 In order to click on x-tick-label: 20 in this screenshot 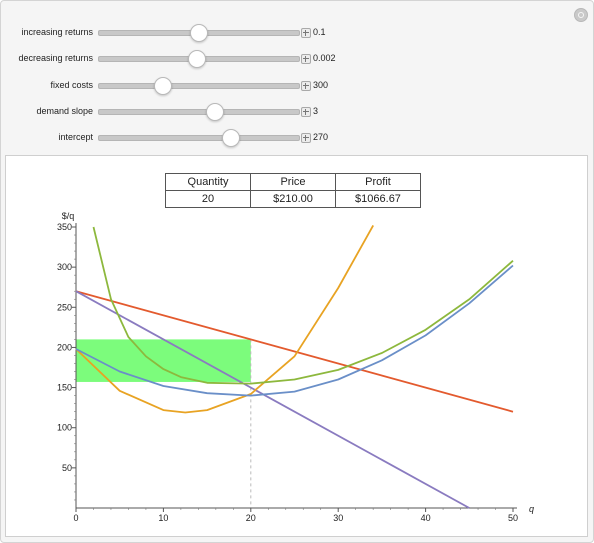, I will do `click(251, 518)`.